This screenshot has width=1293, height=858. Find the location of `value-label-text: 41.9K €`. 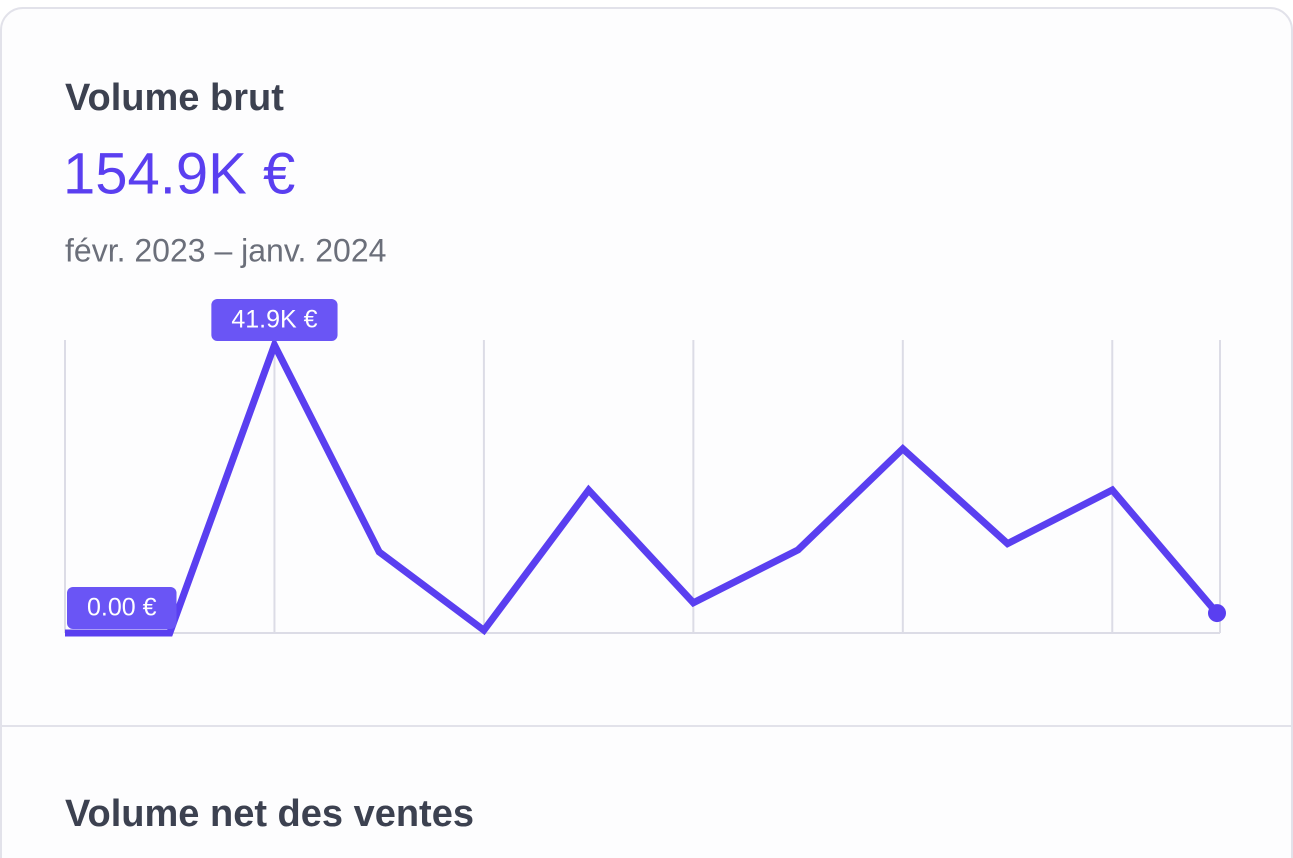

value-label-text: 41.9K € is located at coordinates (274, 320).